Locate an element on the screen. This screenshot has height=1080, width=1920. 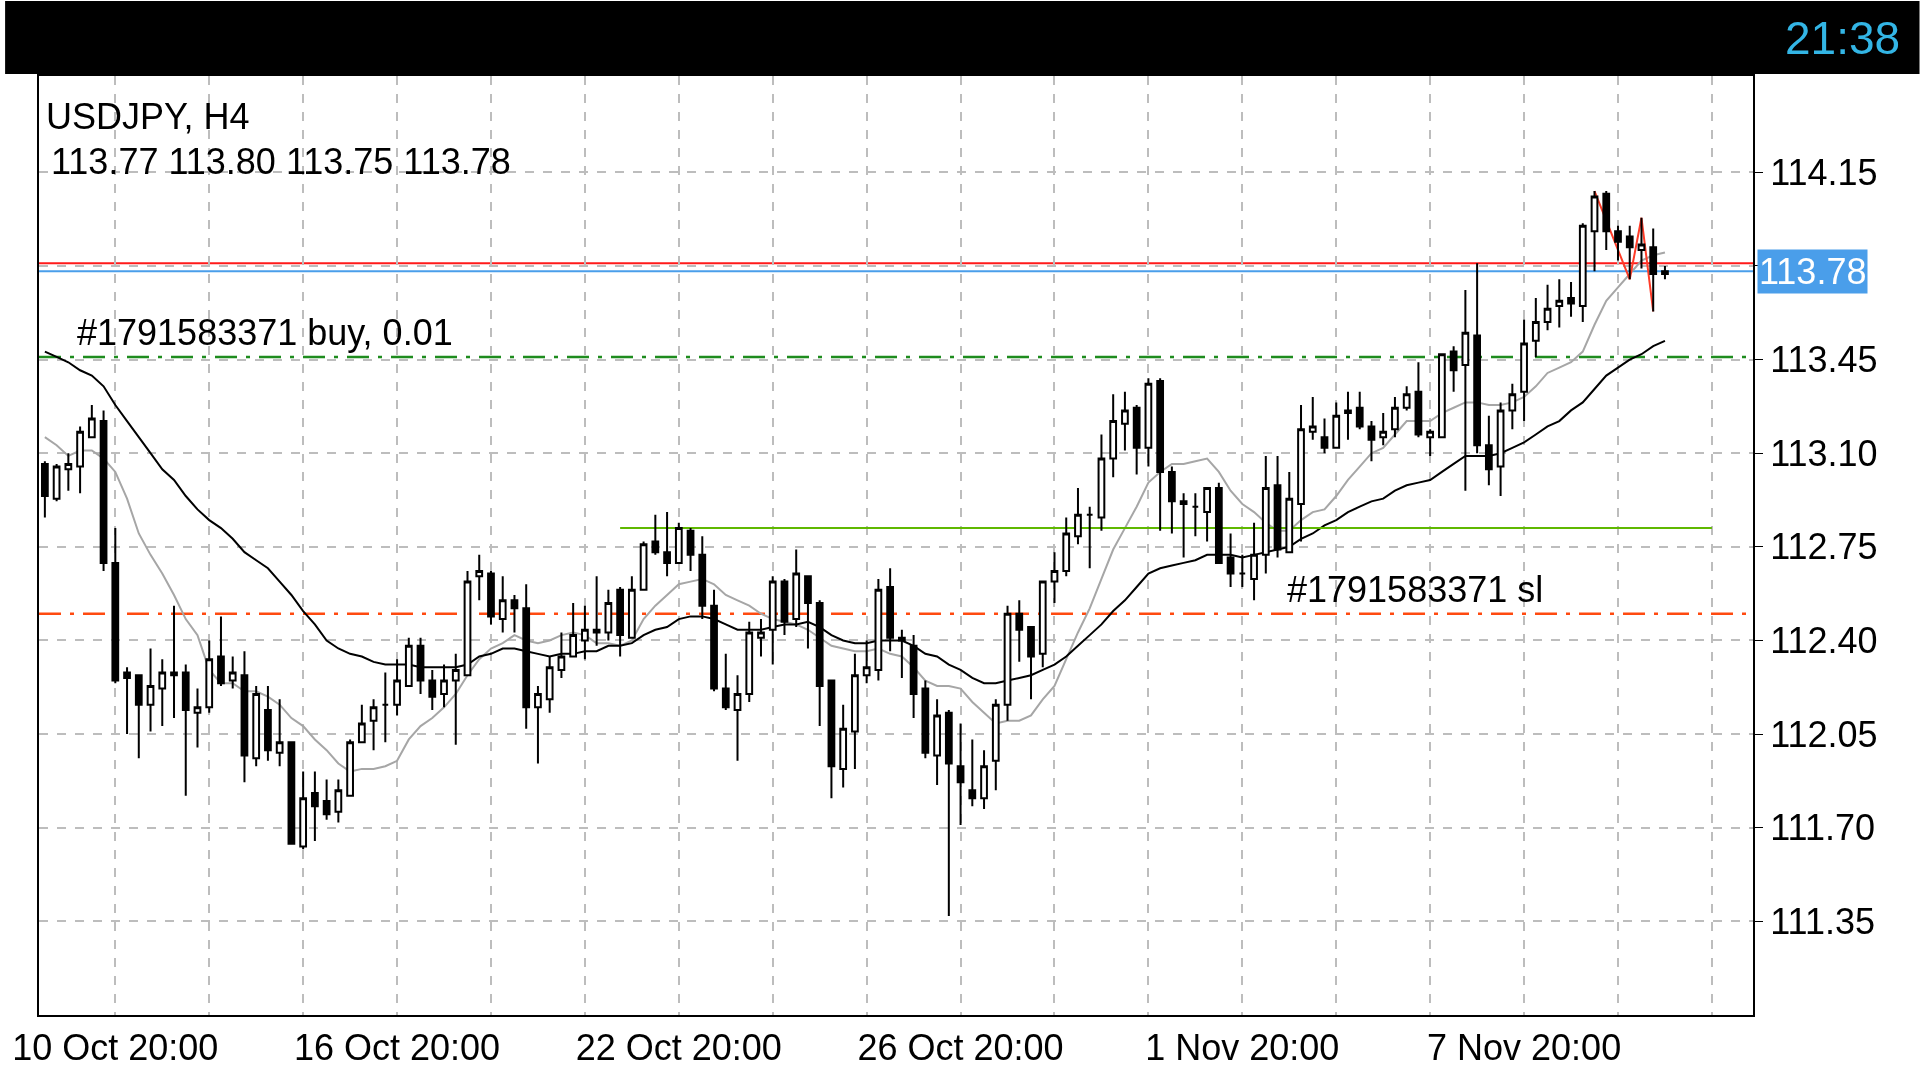
x-tick-label: 22 Oct 20:00 is located at coordinates (678, 1048).